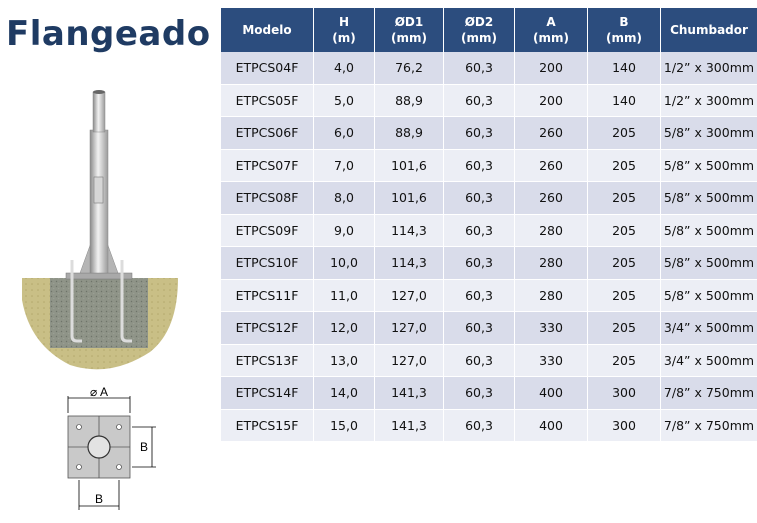  I want to click on page-title: Flangeado, so click(108, 34).